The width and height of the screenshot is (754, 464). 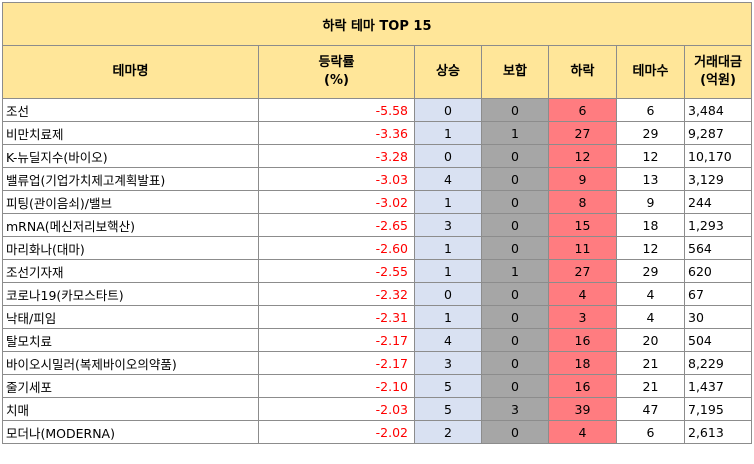 I want to click on table-row: mRNA(메신저리보핵산) -2.65 3 0 15 18 1,293, so click(x=377, y=225).